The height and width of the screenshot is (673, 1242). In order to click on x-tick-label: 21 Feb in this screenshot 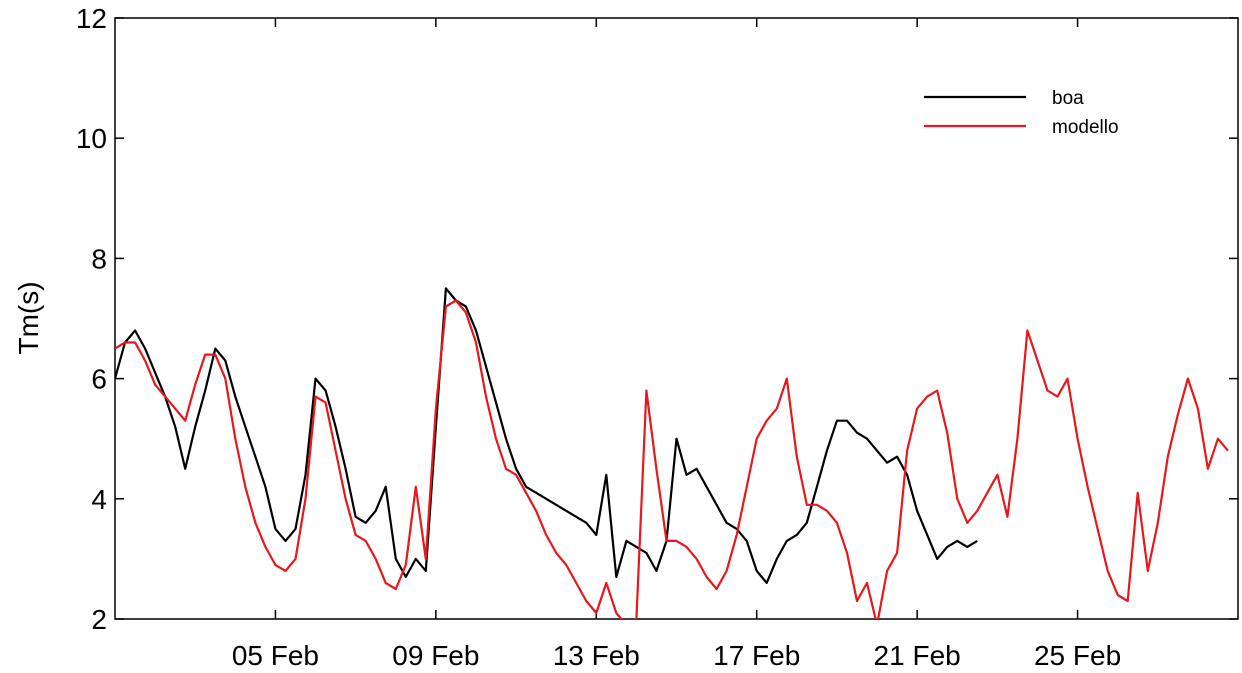, I will do `click(917, 655)`.